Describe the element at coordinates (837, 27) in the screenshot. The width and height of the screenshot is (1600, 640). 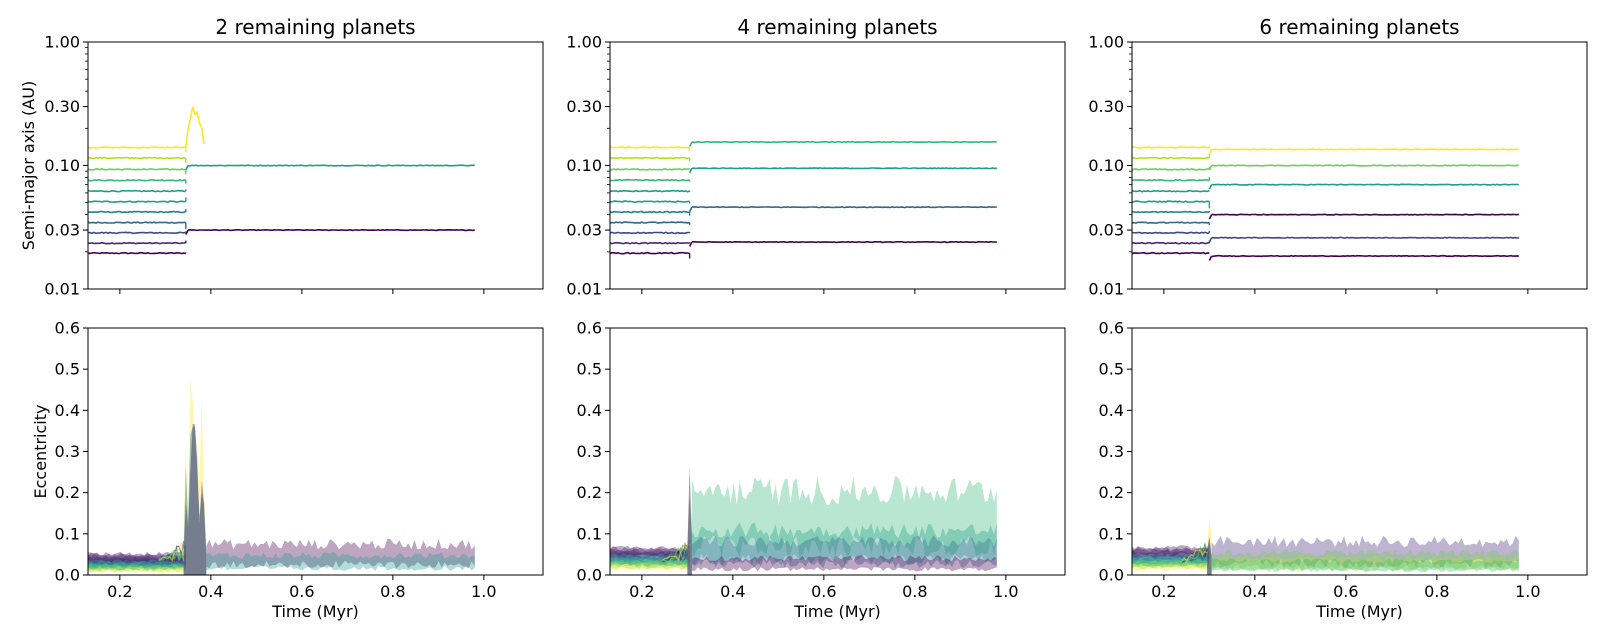
I see `panel-title: 4 remaining planets` at that location.